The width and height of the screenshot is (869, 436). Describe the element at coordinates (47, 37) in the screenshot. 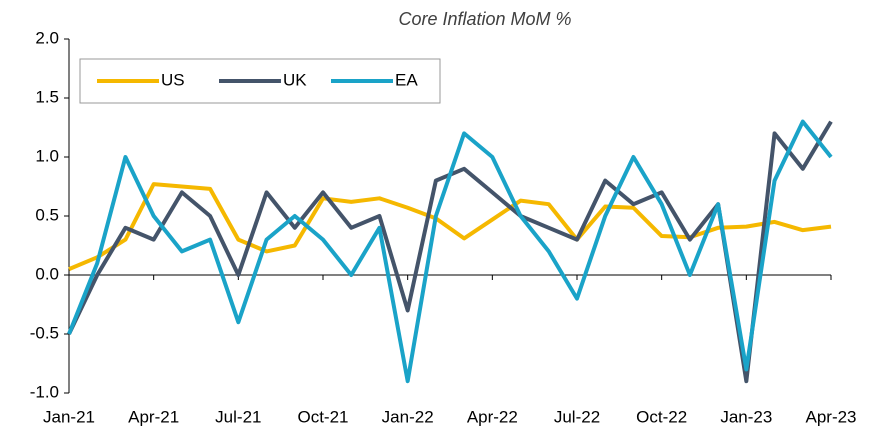

I see `y-tick-label: 2.0` at that location.